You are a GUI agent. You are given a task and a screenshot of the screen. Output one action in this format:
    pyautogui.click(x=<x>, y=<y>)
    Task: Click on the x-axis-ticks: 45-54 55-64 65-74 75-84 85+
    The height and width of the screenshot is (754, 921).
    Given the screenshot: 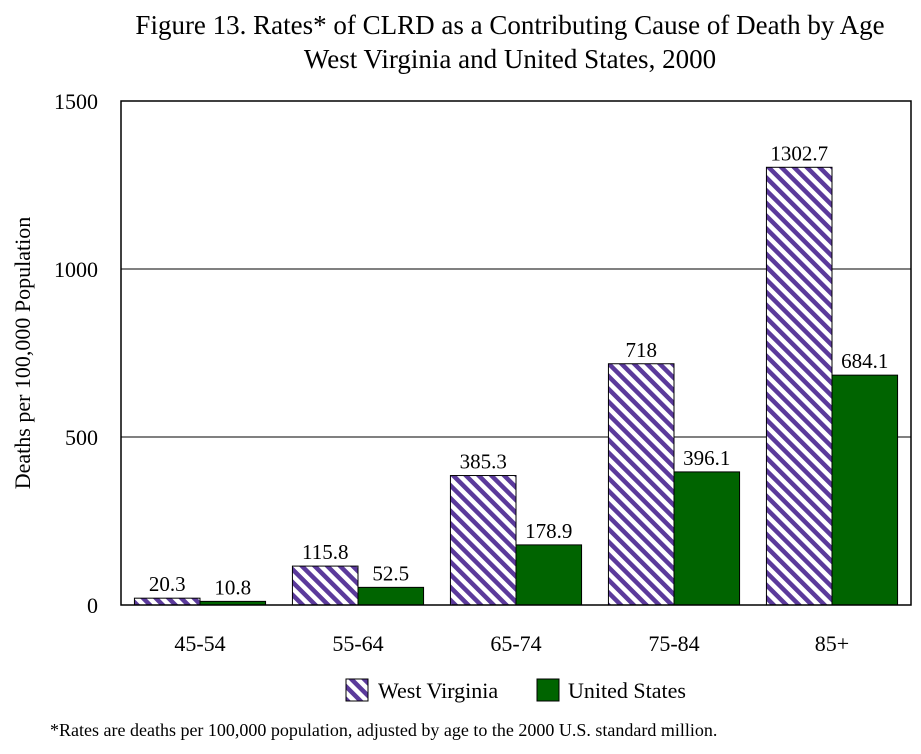 What is the action you would take?
    pyautogui.click(x=511, y=643)
    